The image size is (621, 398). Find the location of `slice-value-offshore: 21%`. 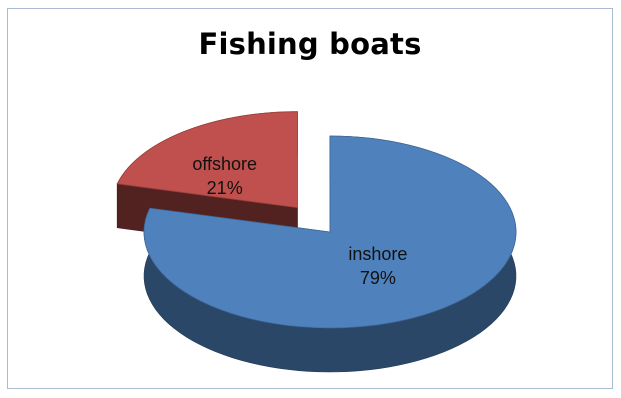

slice-value-offshore: 21% is located at coordinates (225, 188).